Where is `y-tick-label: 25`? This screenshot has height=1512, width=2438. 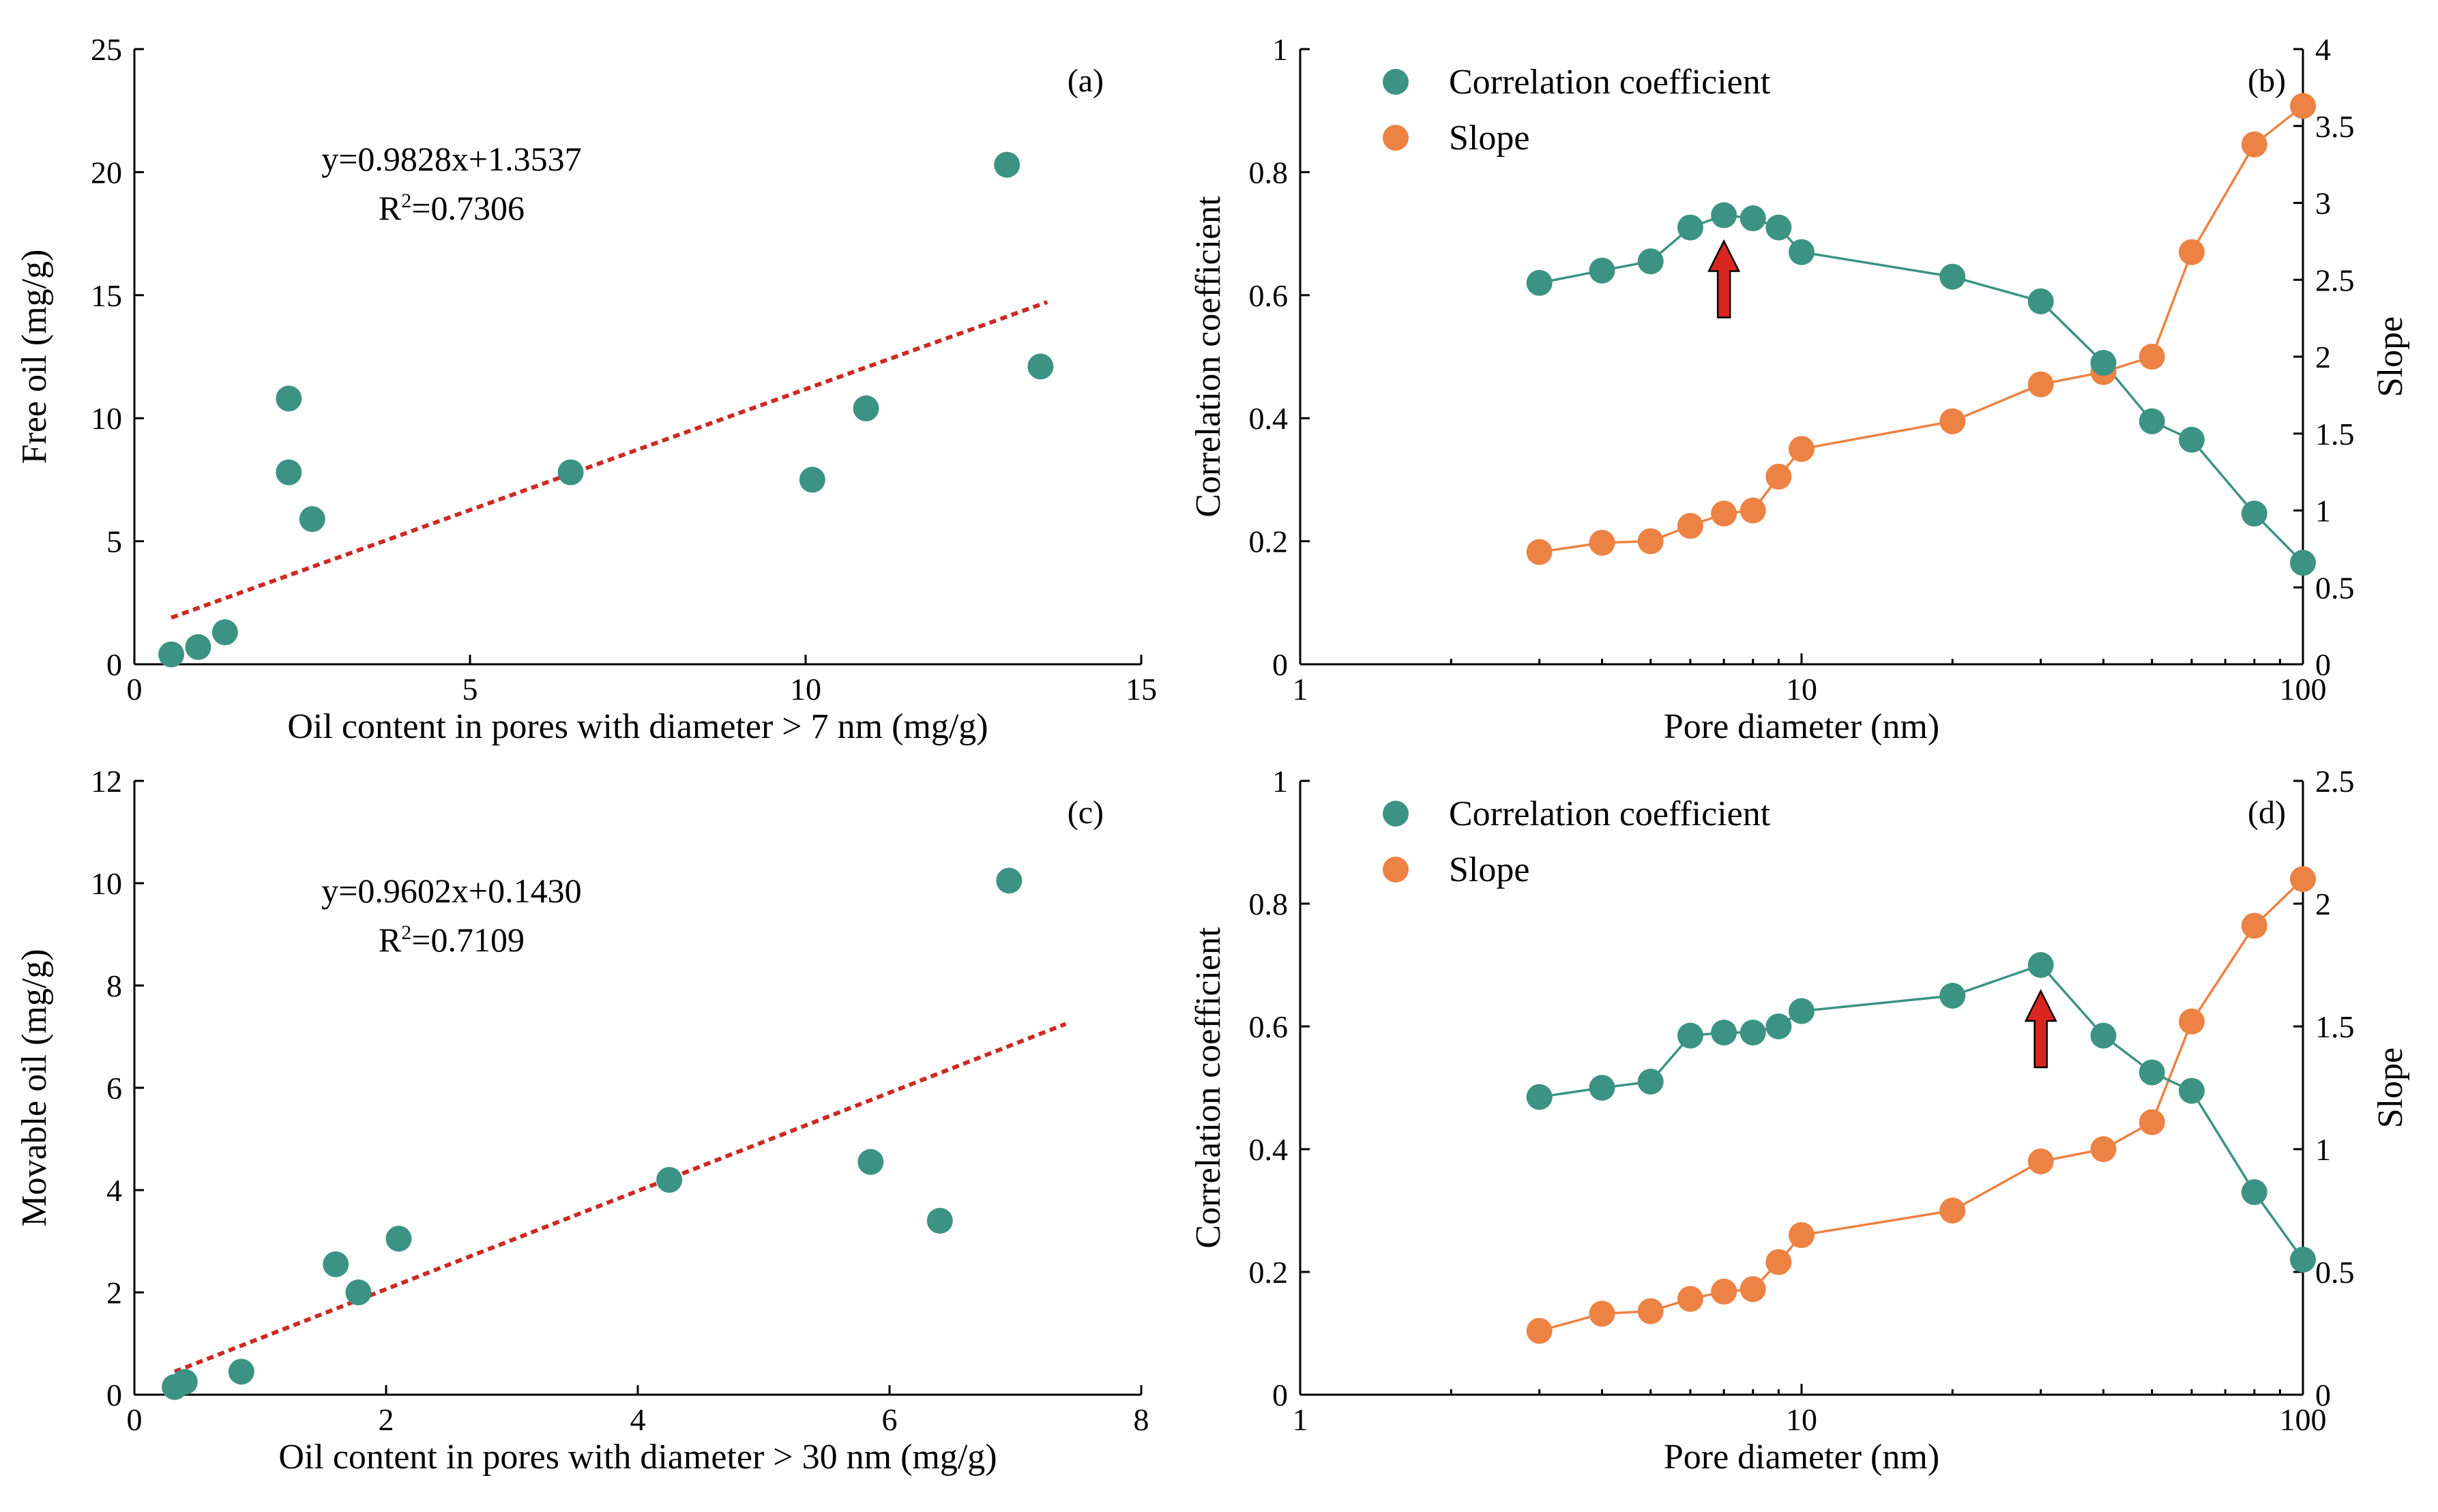 y-tick-label: 25 is located at coordinates (106, 49).